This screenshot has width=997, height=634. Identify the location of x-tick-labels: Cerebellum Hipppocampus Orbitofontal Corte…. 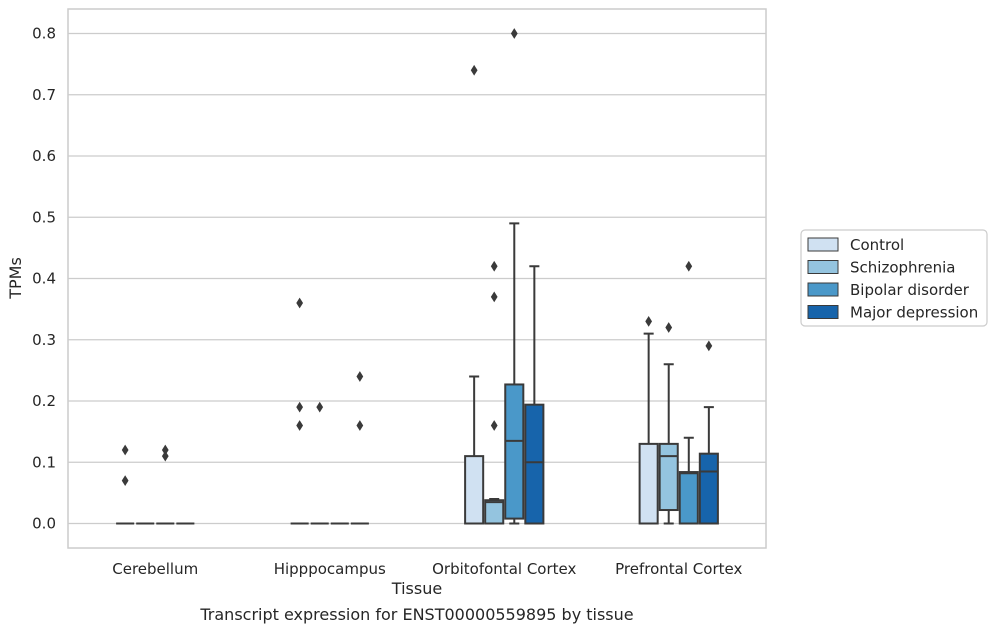
(427, 569).